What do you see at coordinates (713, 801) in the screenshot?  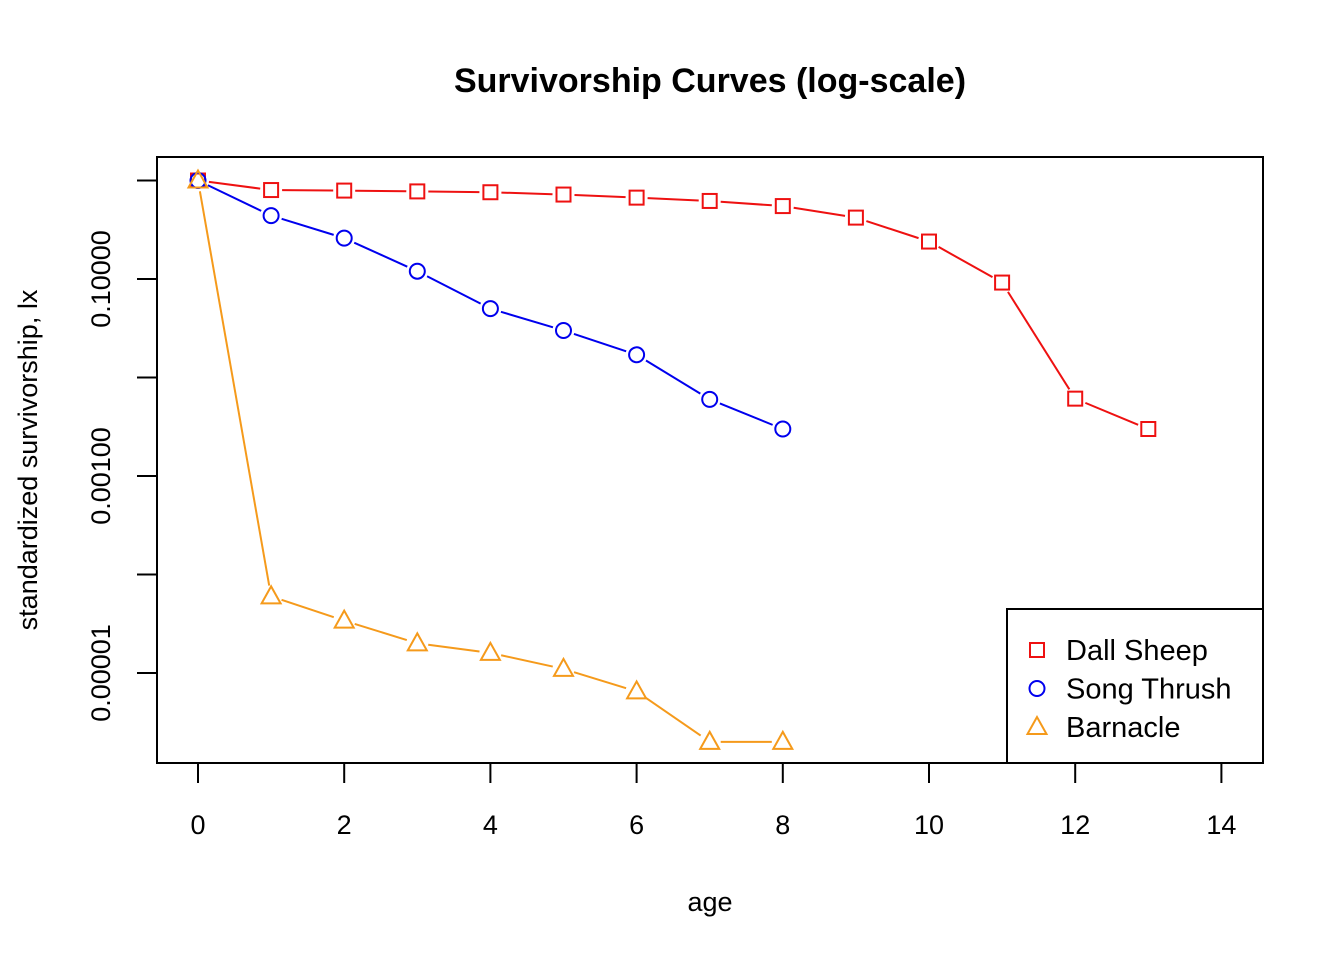 I see `x-axis: 0 2 4 6 8 10 12 14` at bounding box center [713, 801].